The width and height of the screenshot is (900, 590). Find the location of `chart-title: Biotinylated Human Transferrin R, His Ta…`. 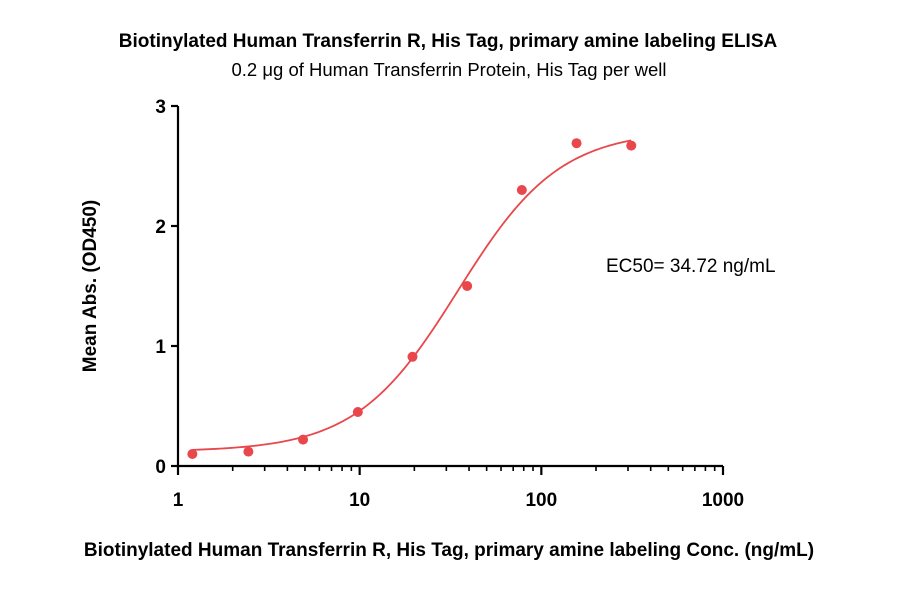

chart-title: Biotinylated Human Transferrin R, His Ta… is located at coordinates (448, 41).